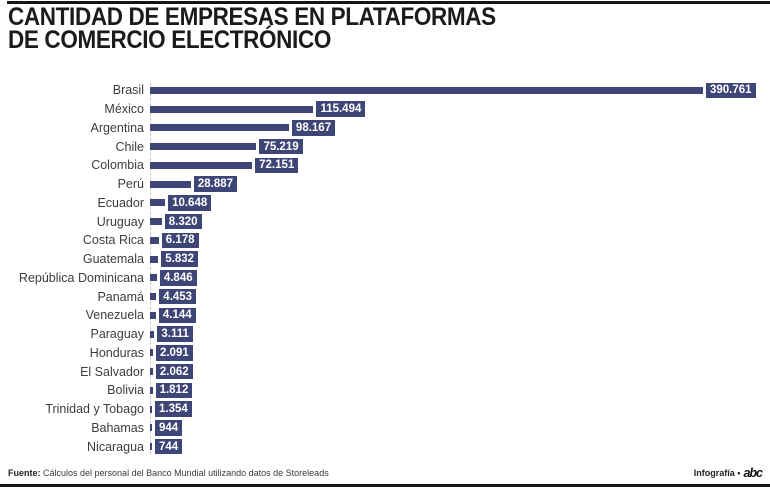 The height and width of the screenshot is (490, 770). I want to click on chart-row: Bolivia 1.812, so click(385, 390).